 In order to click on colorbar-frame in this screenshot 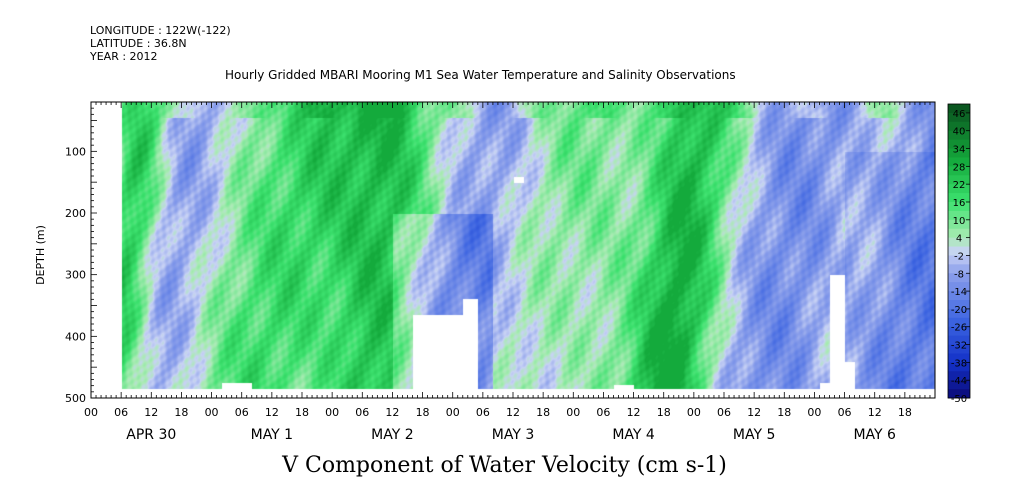, I will do `click(959, 251)`.